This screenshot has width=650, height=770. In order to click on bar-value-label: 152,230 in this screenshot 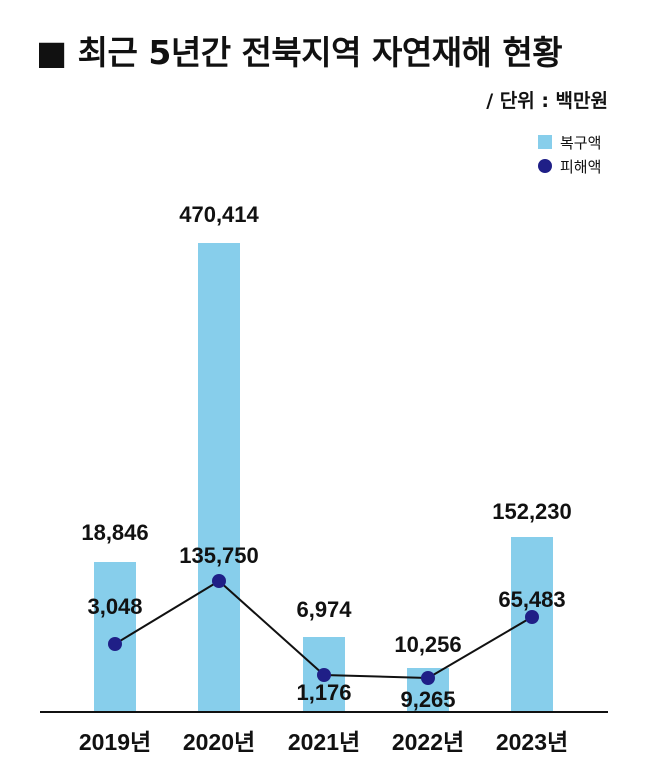, I will do `click(532, 511)`.